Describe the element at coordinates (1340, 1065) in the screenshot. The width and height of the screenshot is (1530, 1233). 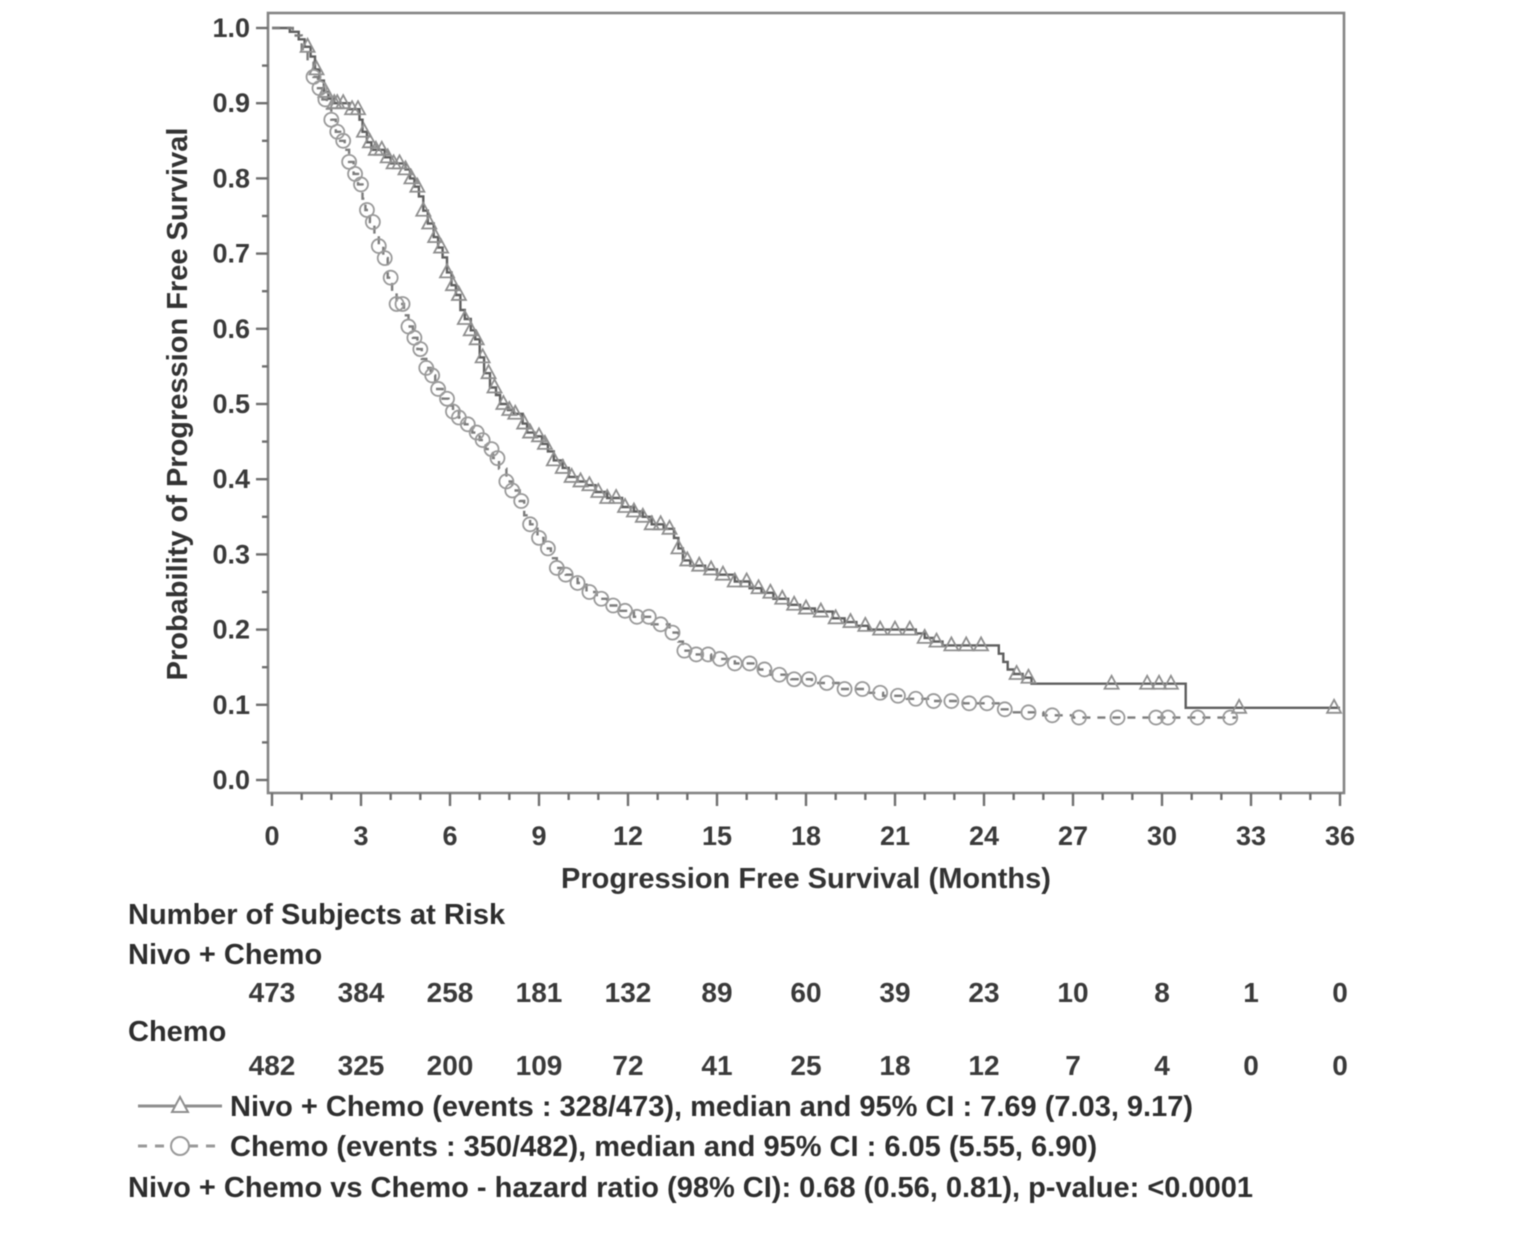
I see `risk-count: 0` at that location.